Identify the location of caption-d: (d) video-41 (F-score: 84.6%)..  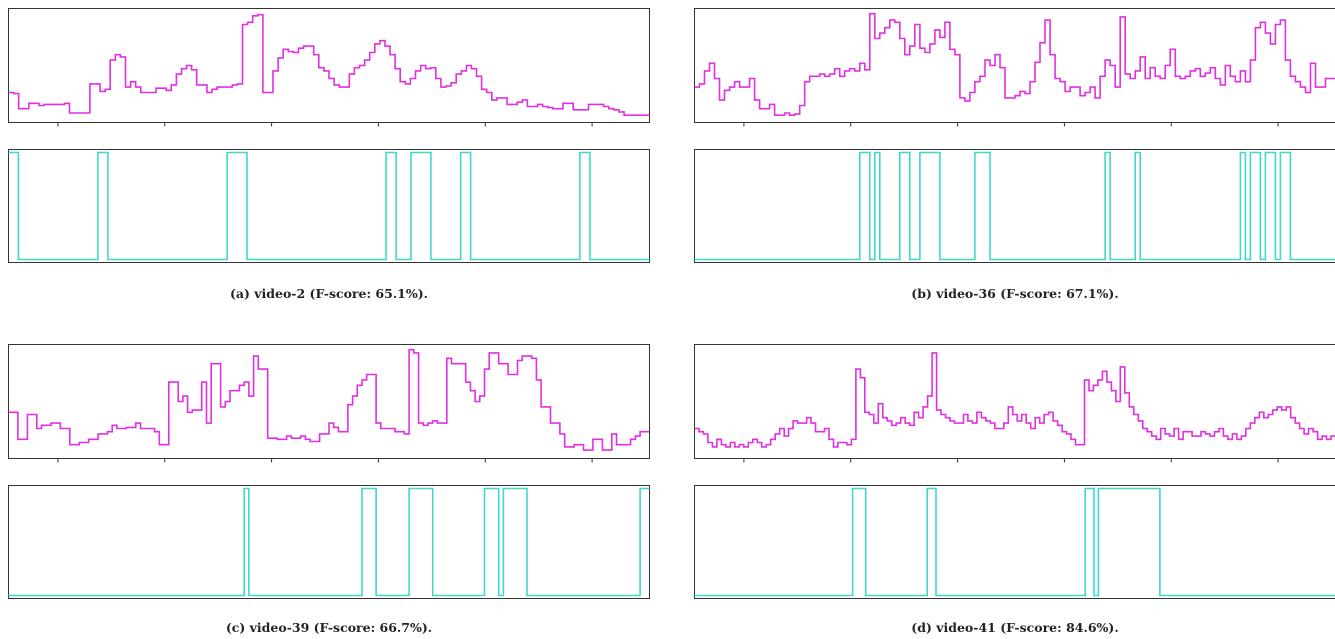
(1015, 627).